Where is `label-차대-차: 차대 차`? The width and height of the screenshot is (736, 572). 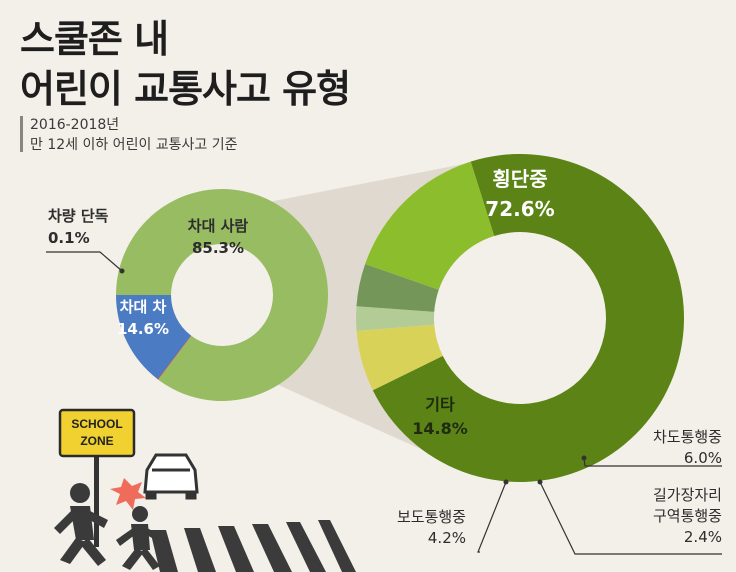
label-차대-차: 차대 차 is located at coordinates (143, 307).